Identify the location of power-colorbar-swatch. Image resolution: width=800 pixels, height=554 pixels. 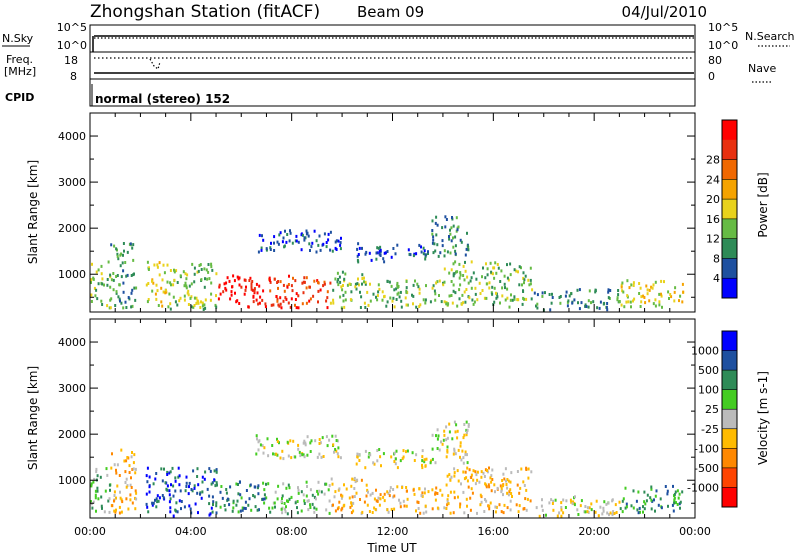
(729, 150).